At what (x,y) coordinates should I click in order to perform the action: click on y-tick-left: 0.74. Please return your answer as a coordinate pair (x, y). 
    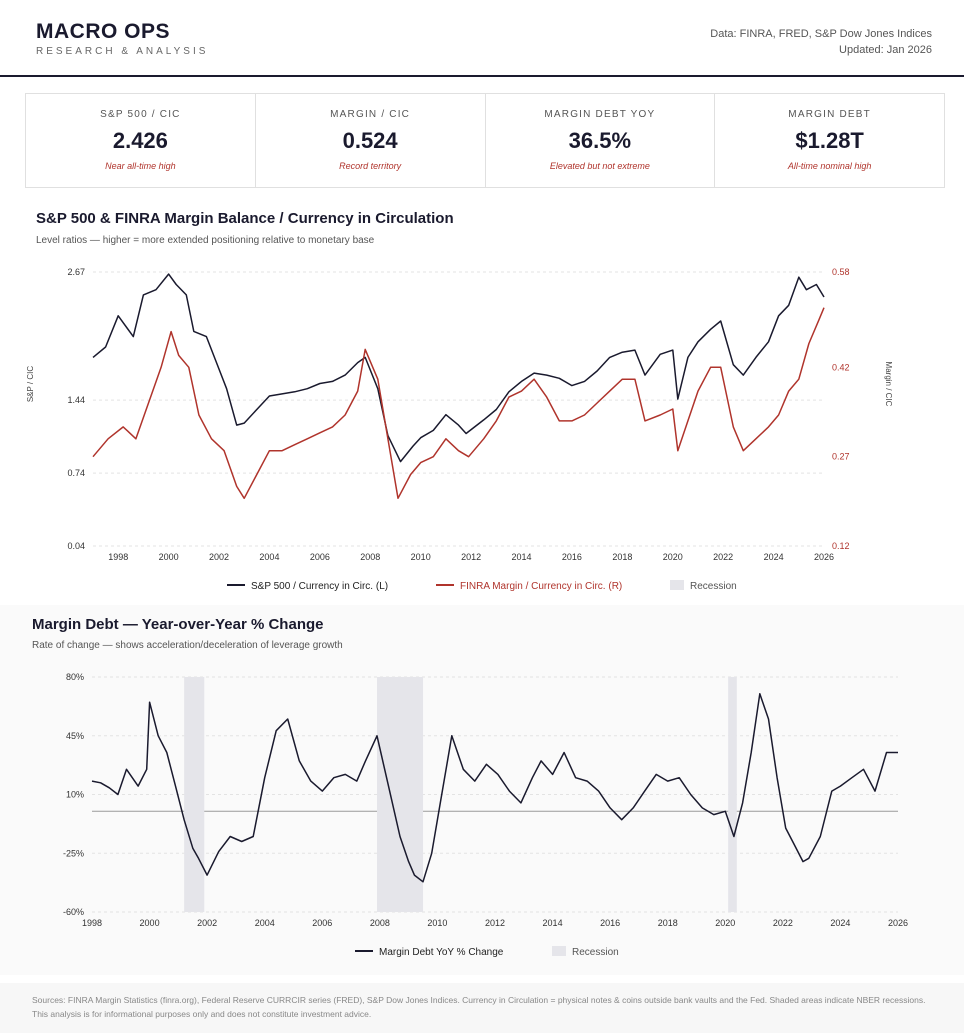
    Looking at the image, I should click on (76, 473).